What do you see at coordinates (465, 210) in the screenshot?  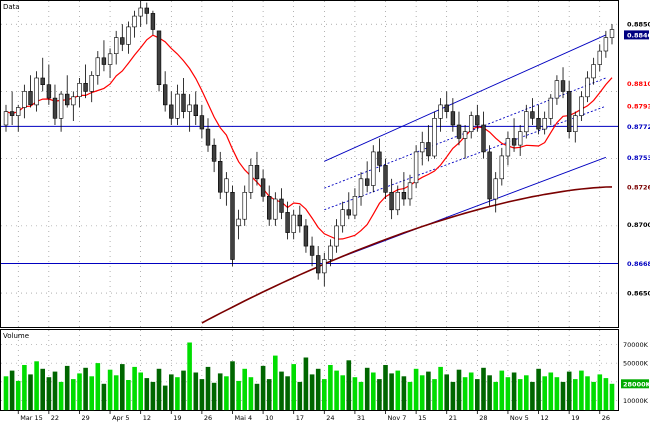 I see `channel-lower-line` at bounding box center [465, 210].